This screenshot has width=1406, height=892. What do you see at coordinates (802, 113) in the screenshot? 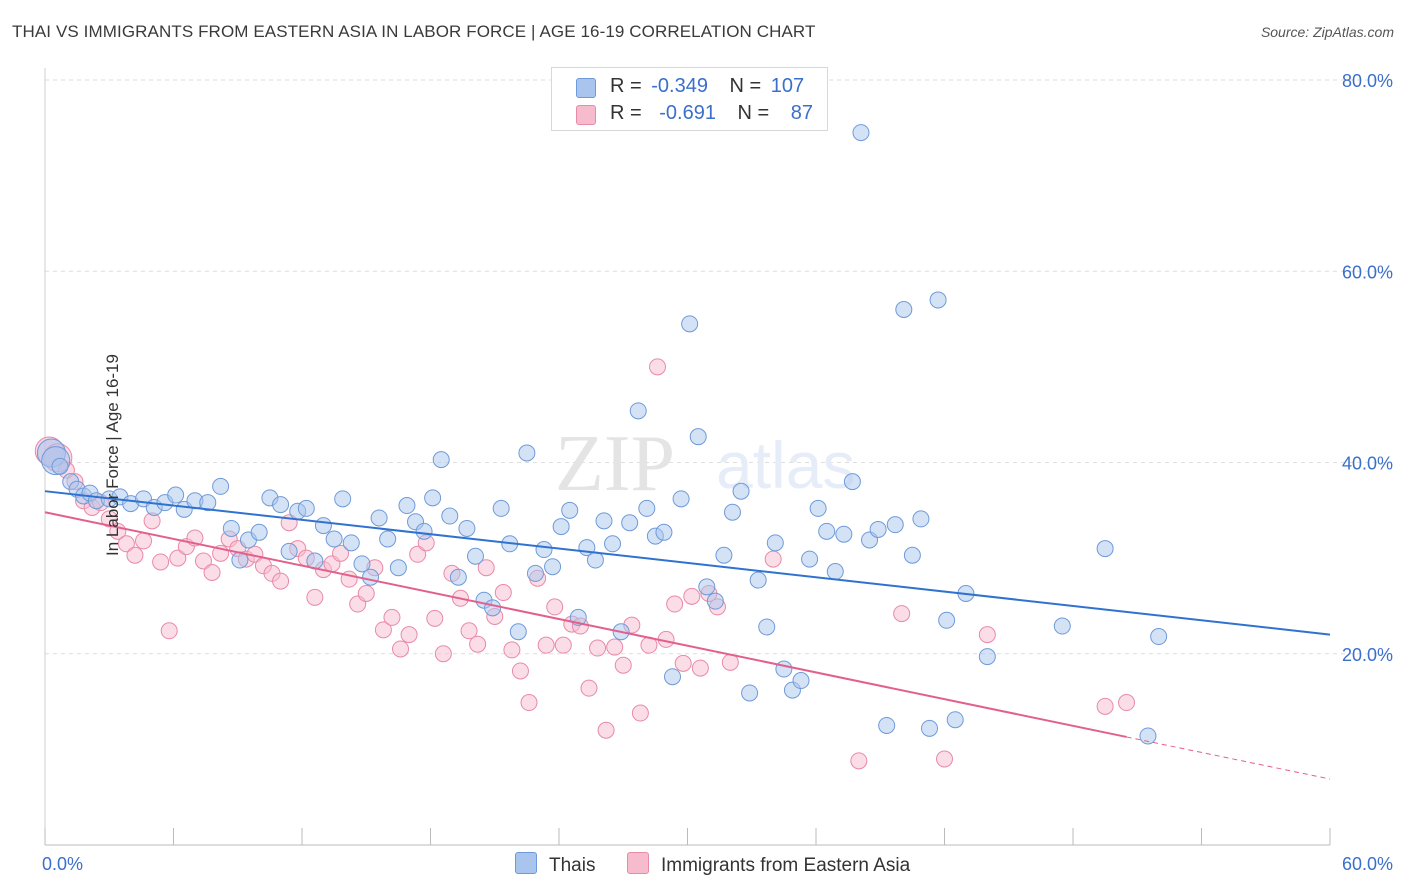
I see `legend-n-value: 87` at bounding box center [802, 113].